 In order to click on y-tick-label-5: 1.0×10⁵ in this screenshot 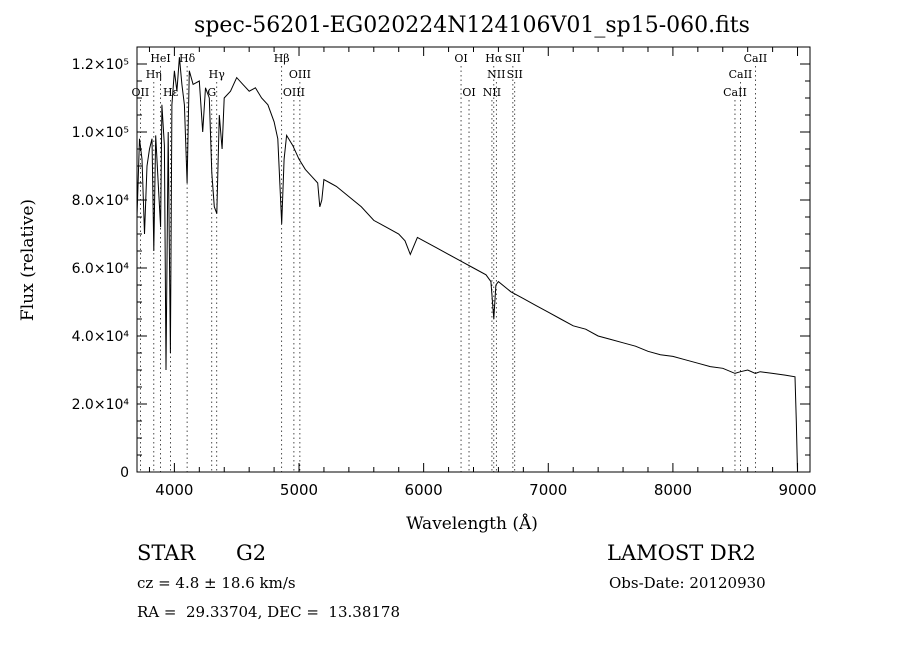, I will do `click(100, 133)`.